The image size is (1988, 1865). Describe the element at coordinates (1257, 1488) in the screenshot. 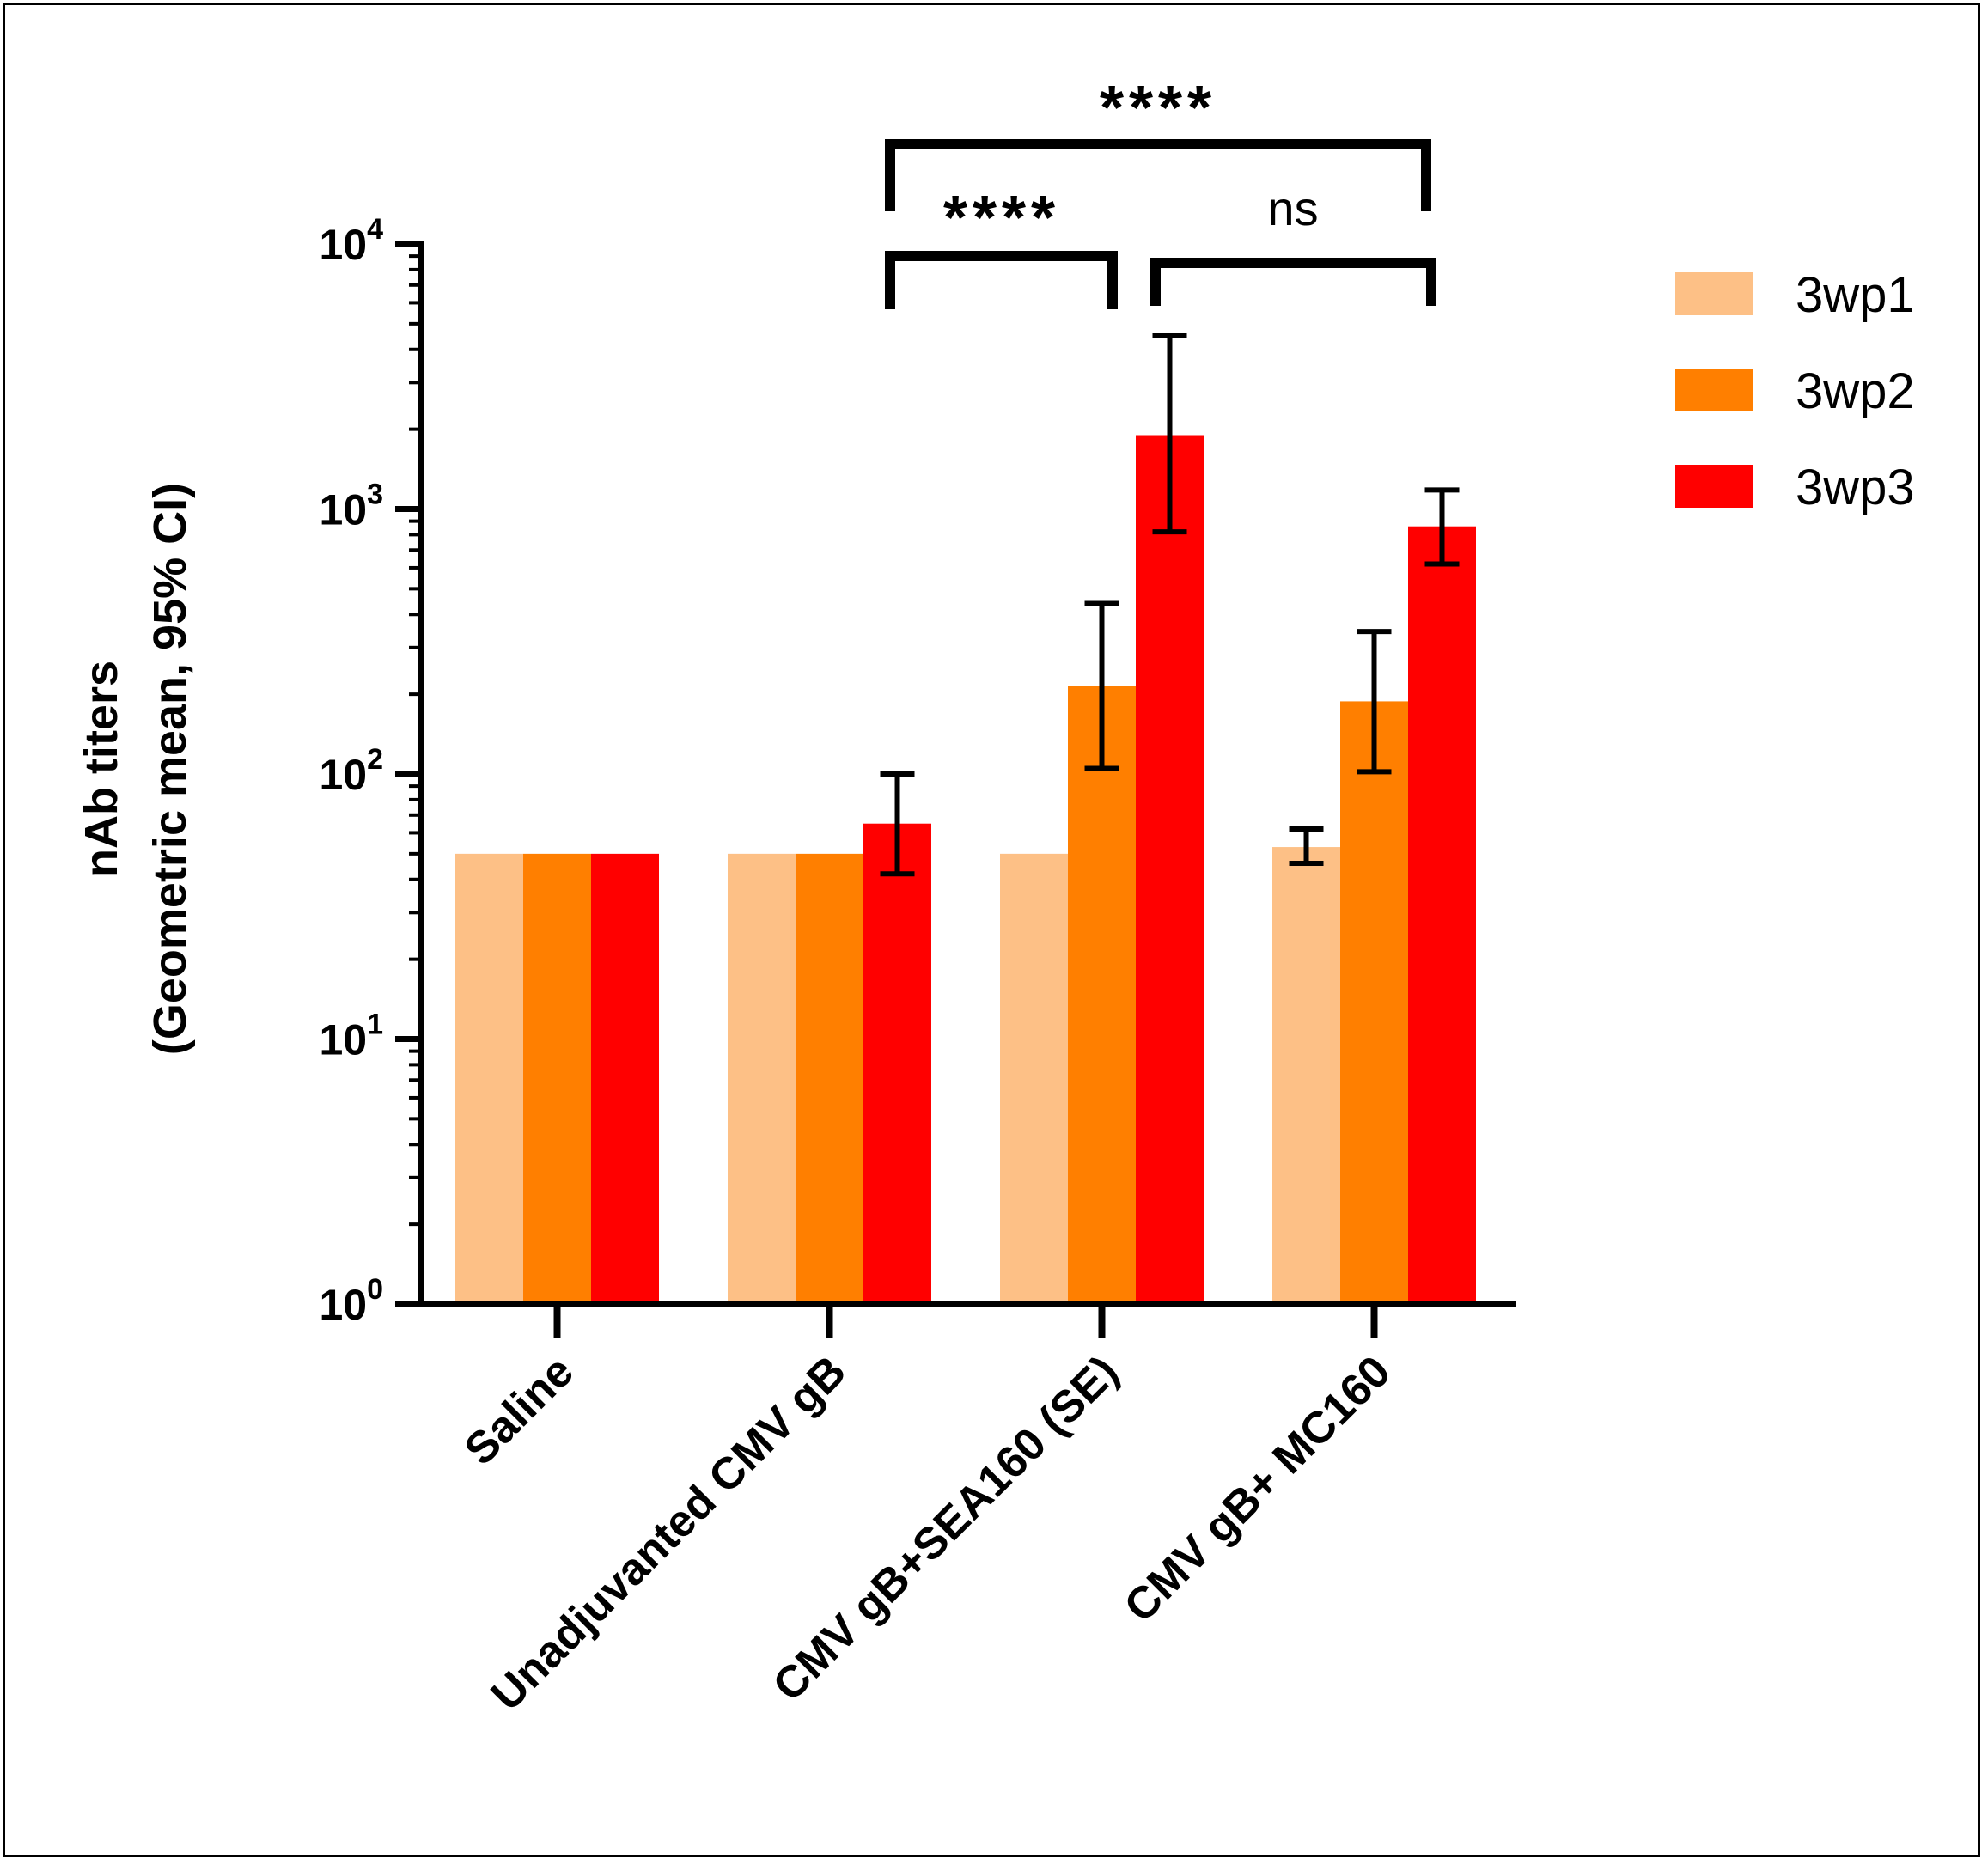

I see `x-category-label-3: CMV gB+ MC160` at that location.